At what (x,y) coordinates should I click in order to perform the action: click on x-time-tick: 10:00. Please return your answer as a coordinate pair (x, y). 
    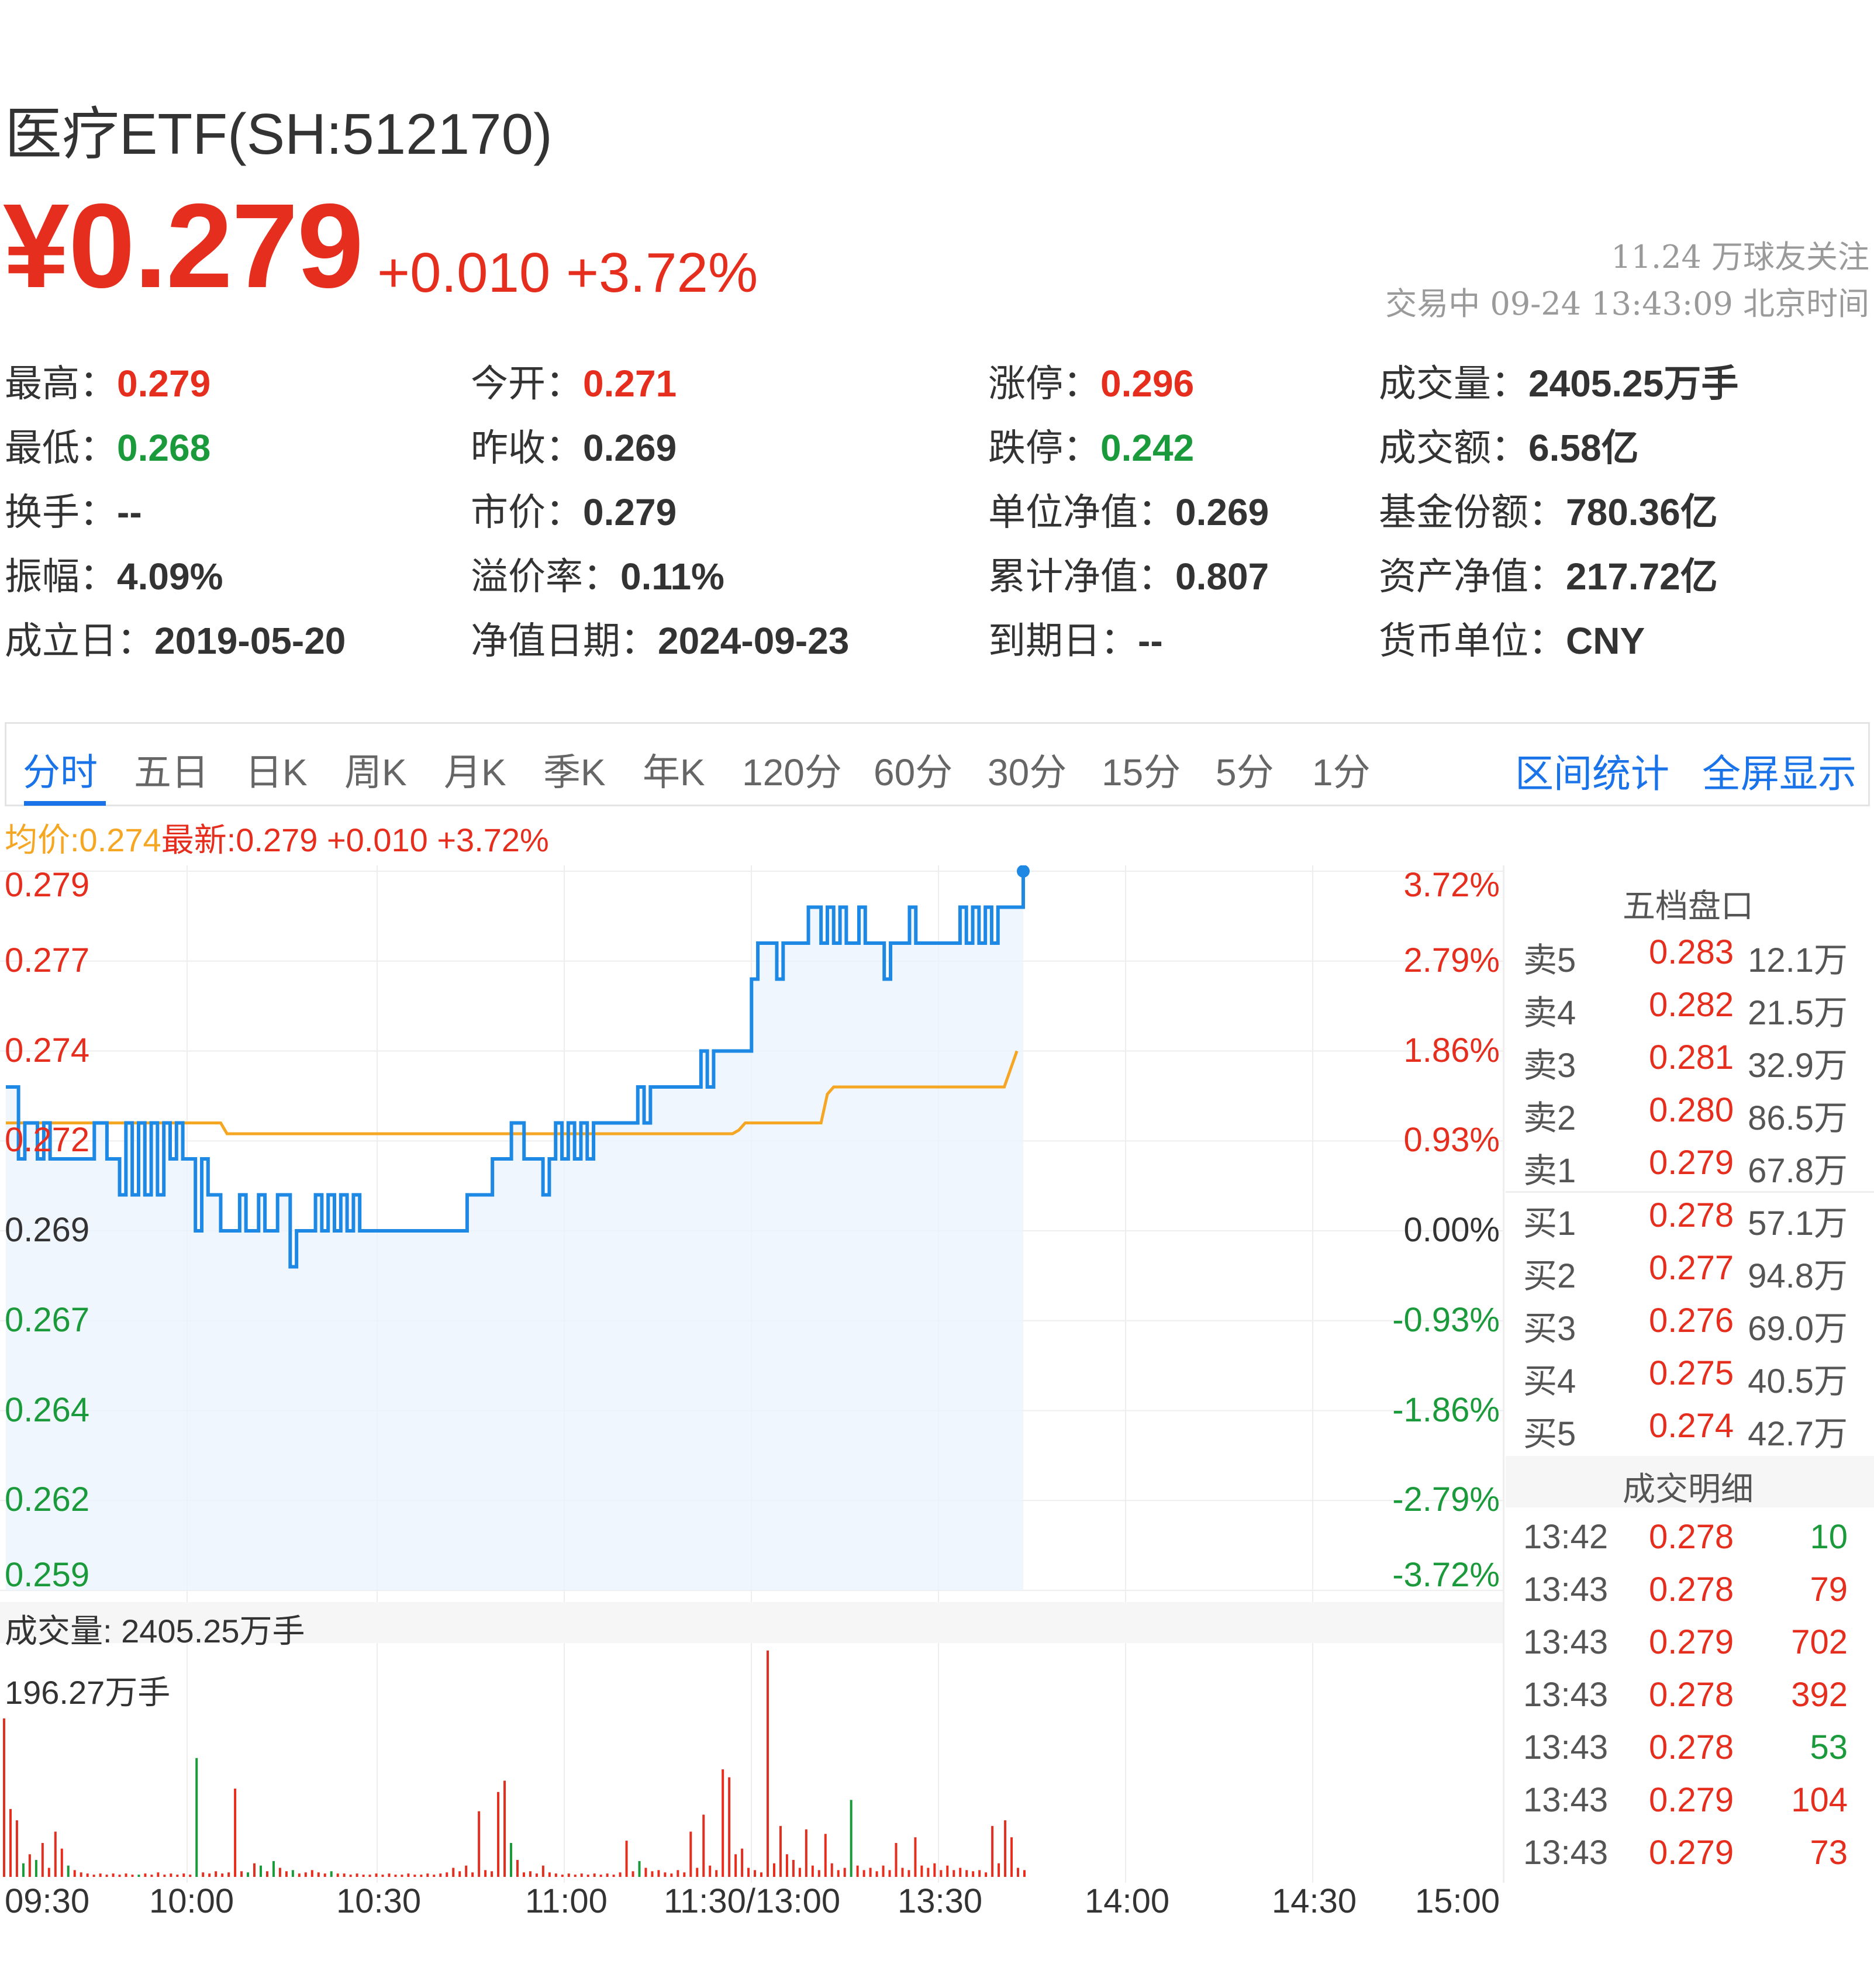
    Looking at the image, I should click on (192, 1901).